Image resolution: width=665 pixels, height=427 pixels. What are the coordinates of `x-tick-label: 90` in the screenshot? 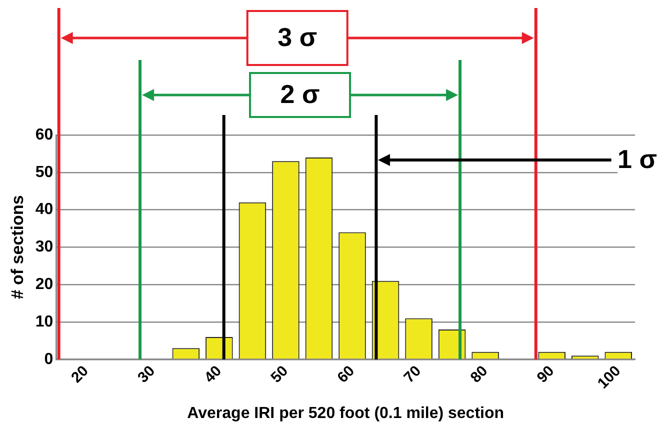 It's located at (546, 374).